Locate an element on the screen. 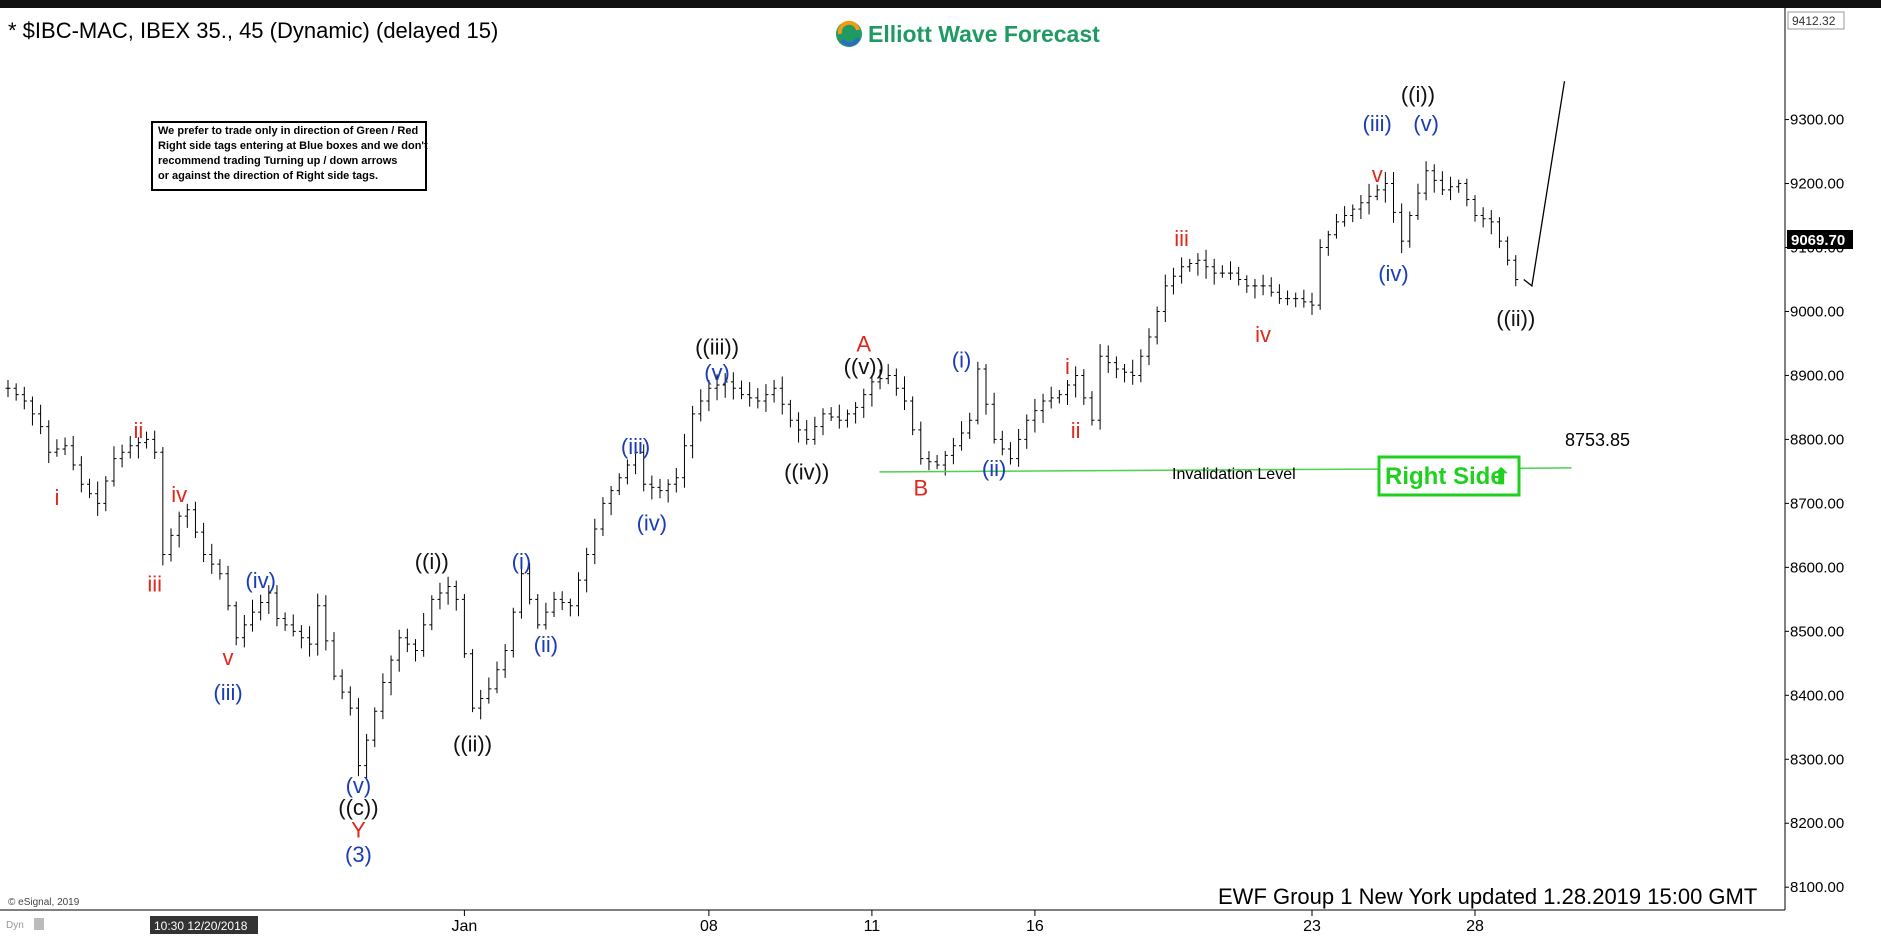 This screenshot has width=1881, height=941. right-side-tag: Right Side ⬆ is located at coordinates (1449, 476).